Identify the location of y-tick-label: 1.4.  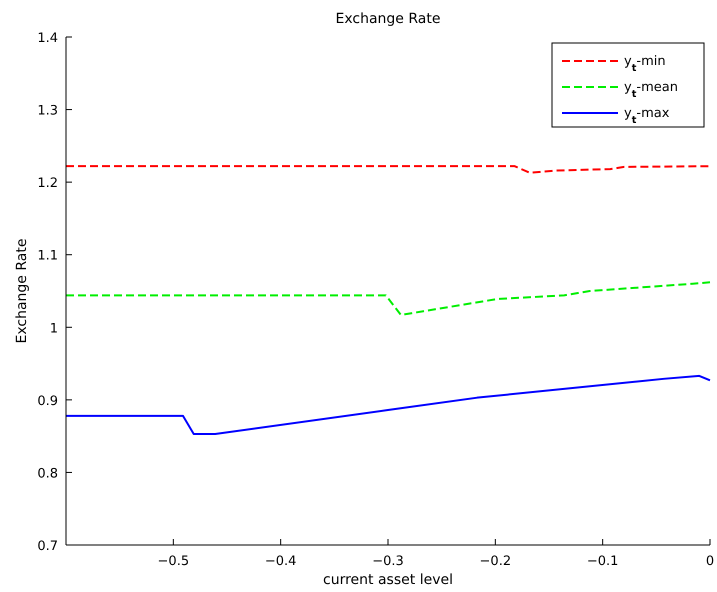
(47, 38).